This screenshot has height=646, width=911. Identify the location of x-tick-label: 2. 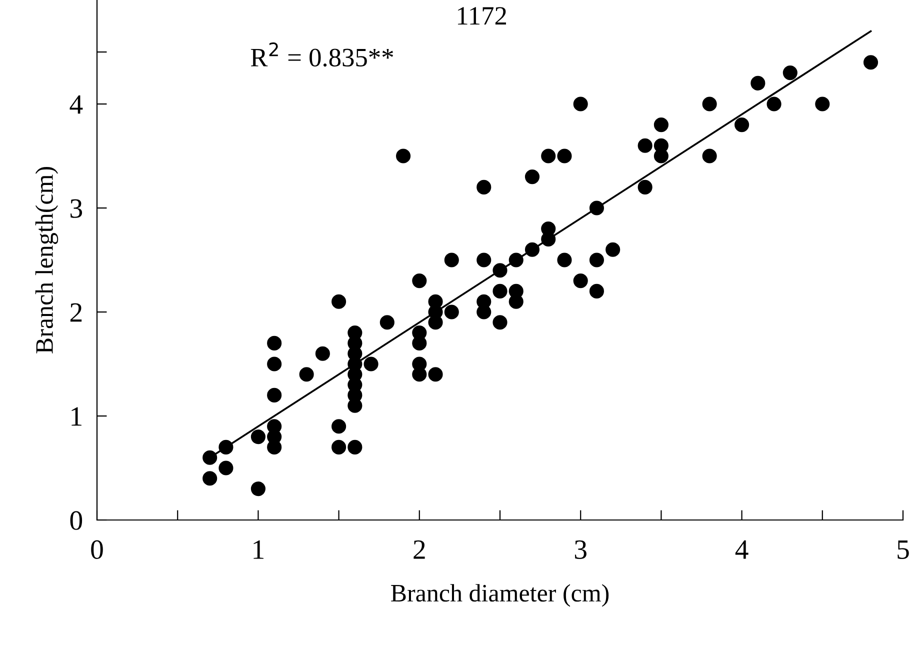
(419, 549).